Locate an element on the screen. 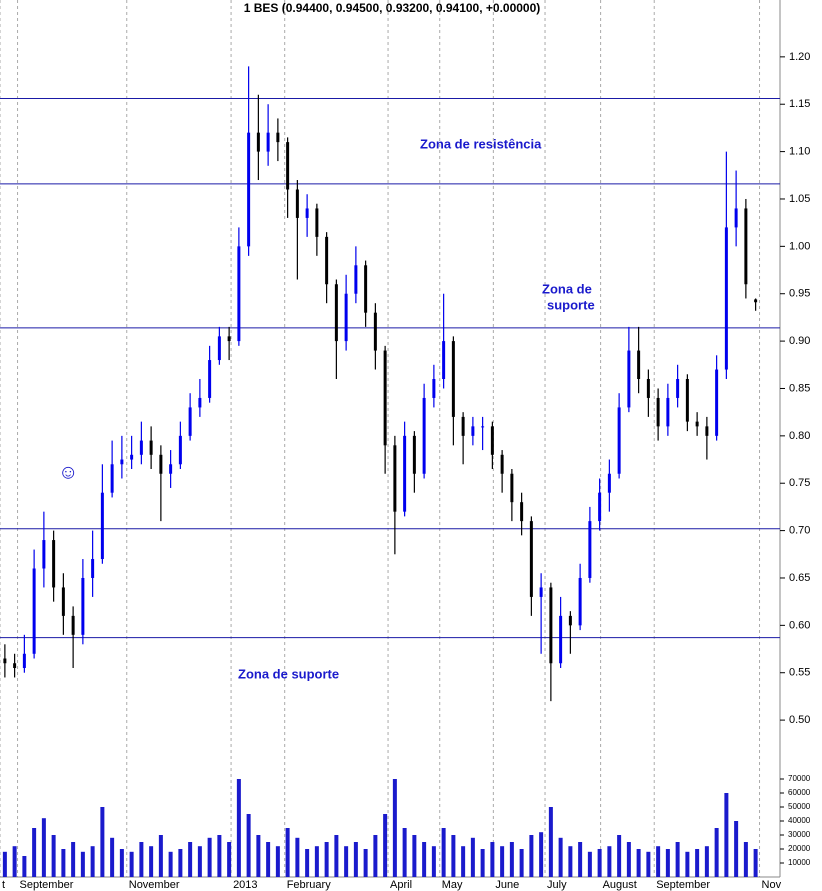 This screenshot has width=822, height=891. x-tick-label: May is located at coordinates (452, 885).